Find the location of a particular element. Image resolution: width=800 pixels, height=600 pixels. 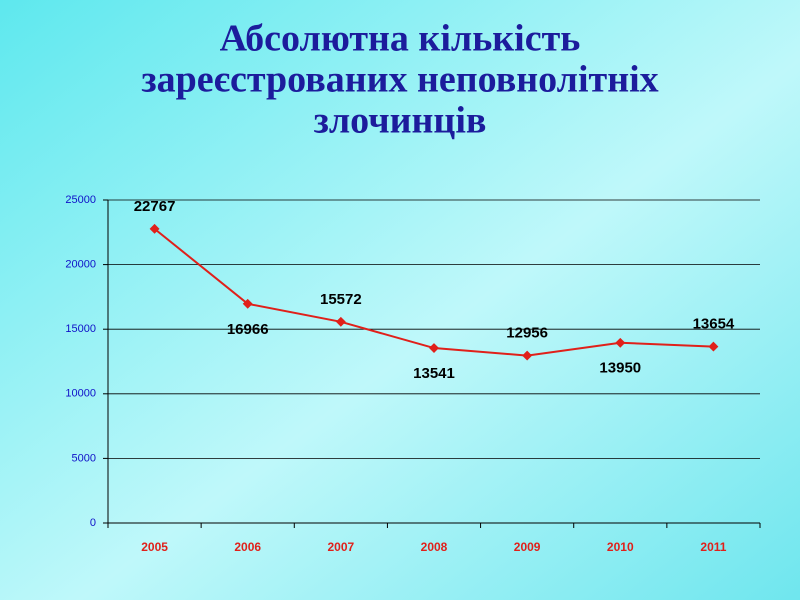

y-tick-label: 0 is located at coordinates (93, 523).